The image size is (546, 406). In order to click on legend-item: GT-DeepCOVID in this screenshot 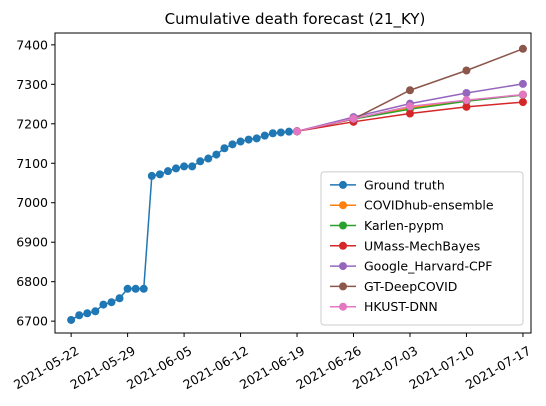, I will do `click(393, 286)`.